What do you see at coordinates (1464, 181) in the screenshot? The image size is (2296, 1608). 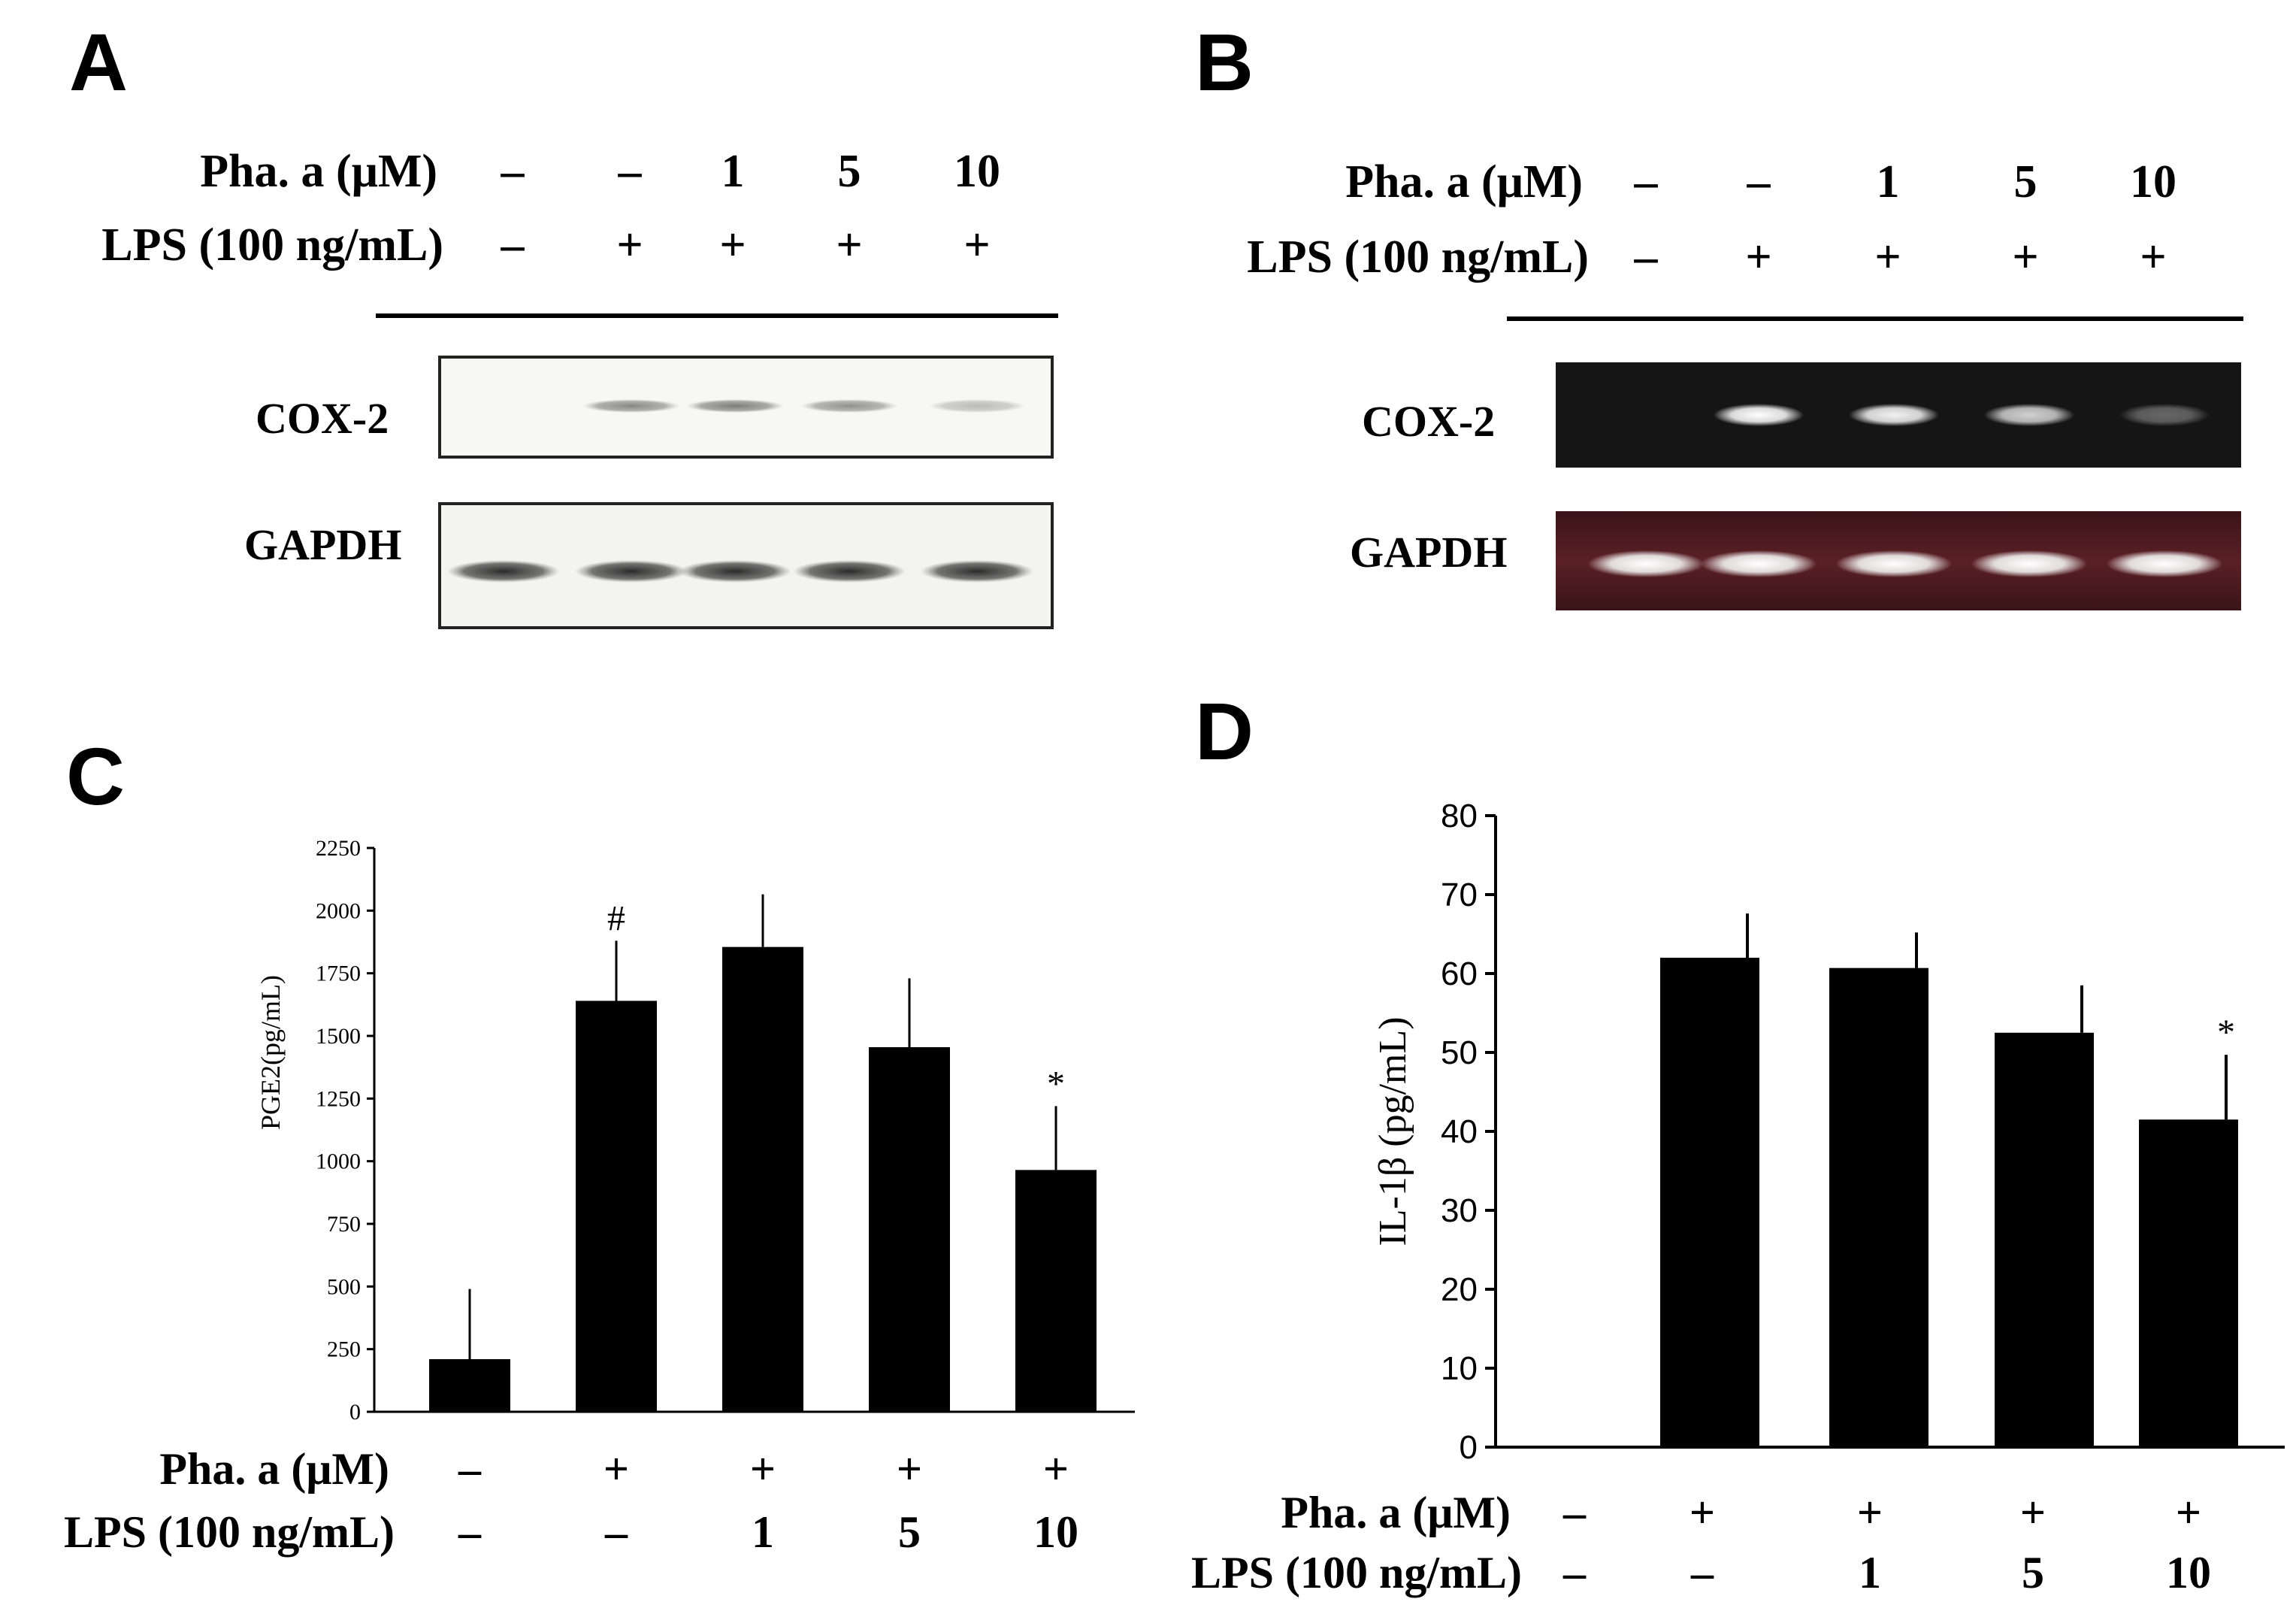 I see `blot-b-row1-label: Pha. a (μM)` at bounding box center [1464, 181].